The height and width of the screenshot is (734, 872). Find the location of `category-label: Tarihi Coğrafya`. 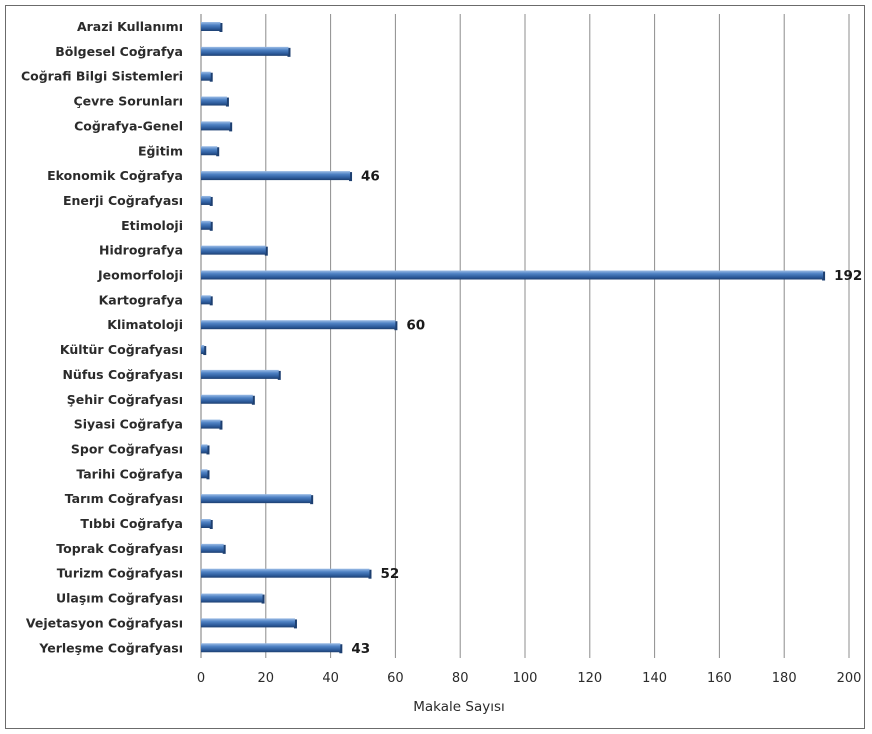

category-label: Tarihi Coğrafya is located at coordinates (129, 473).